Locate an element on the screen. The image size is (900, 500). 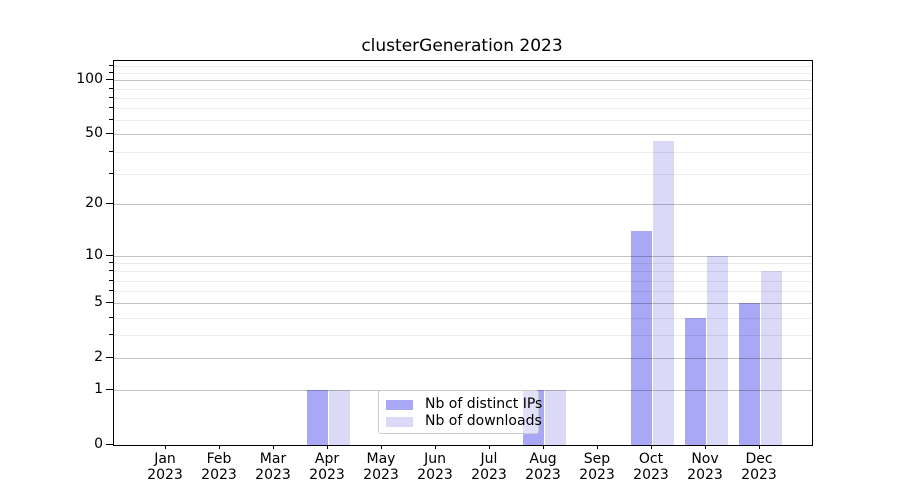
x-tick-label-nov: Nov 2023 is located at coordinates (705, 467).